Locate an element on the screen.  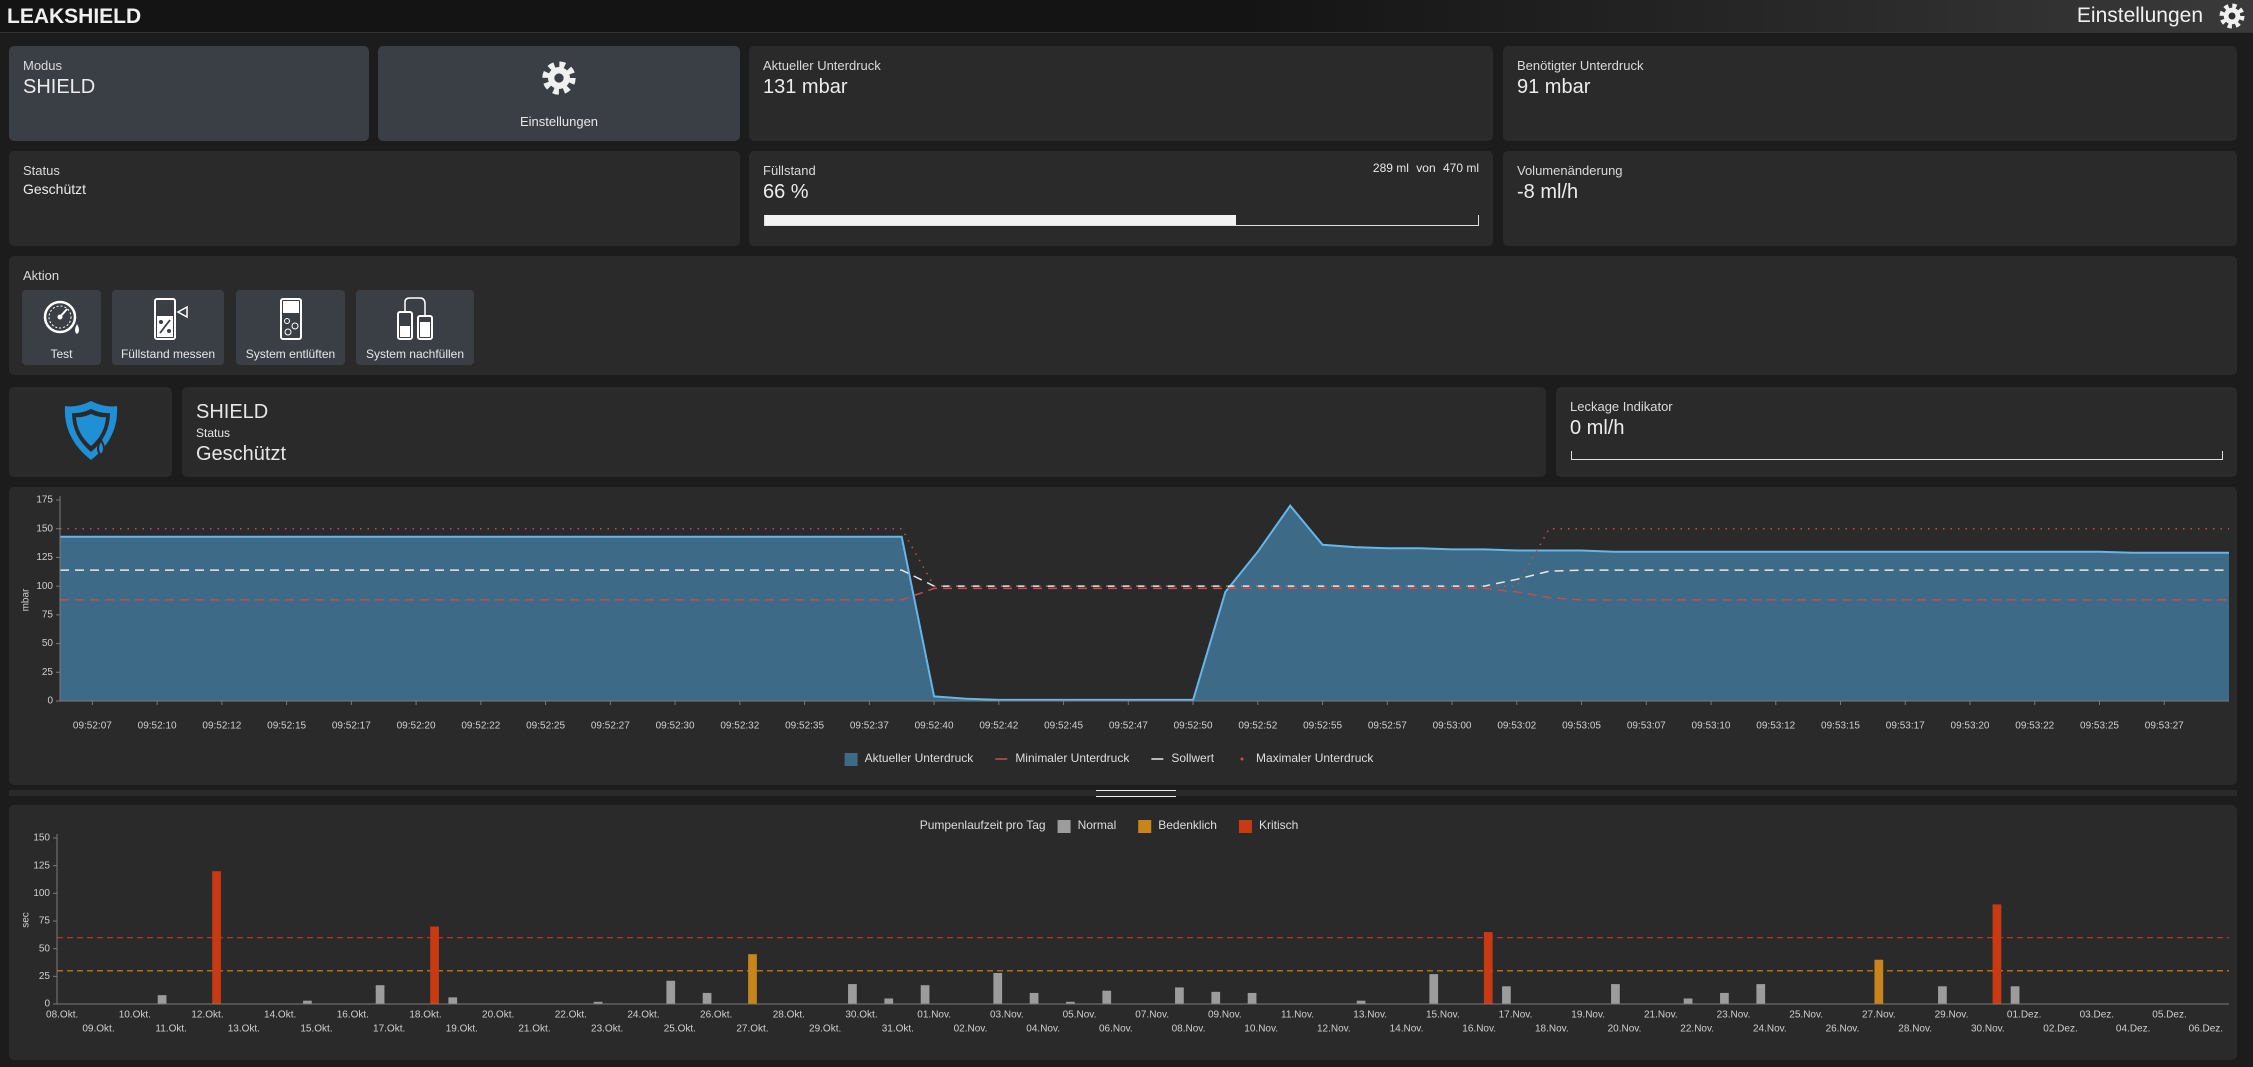
x-tick-label: 23.Okt. is located at coordinates (607, 1029).